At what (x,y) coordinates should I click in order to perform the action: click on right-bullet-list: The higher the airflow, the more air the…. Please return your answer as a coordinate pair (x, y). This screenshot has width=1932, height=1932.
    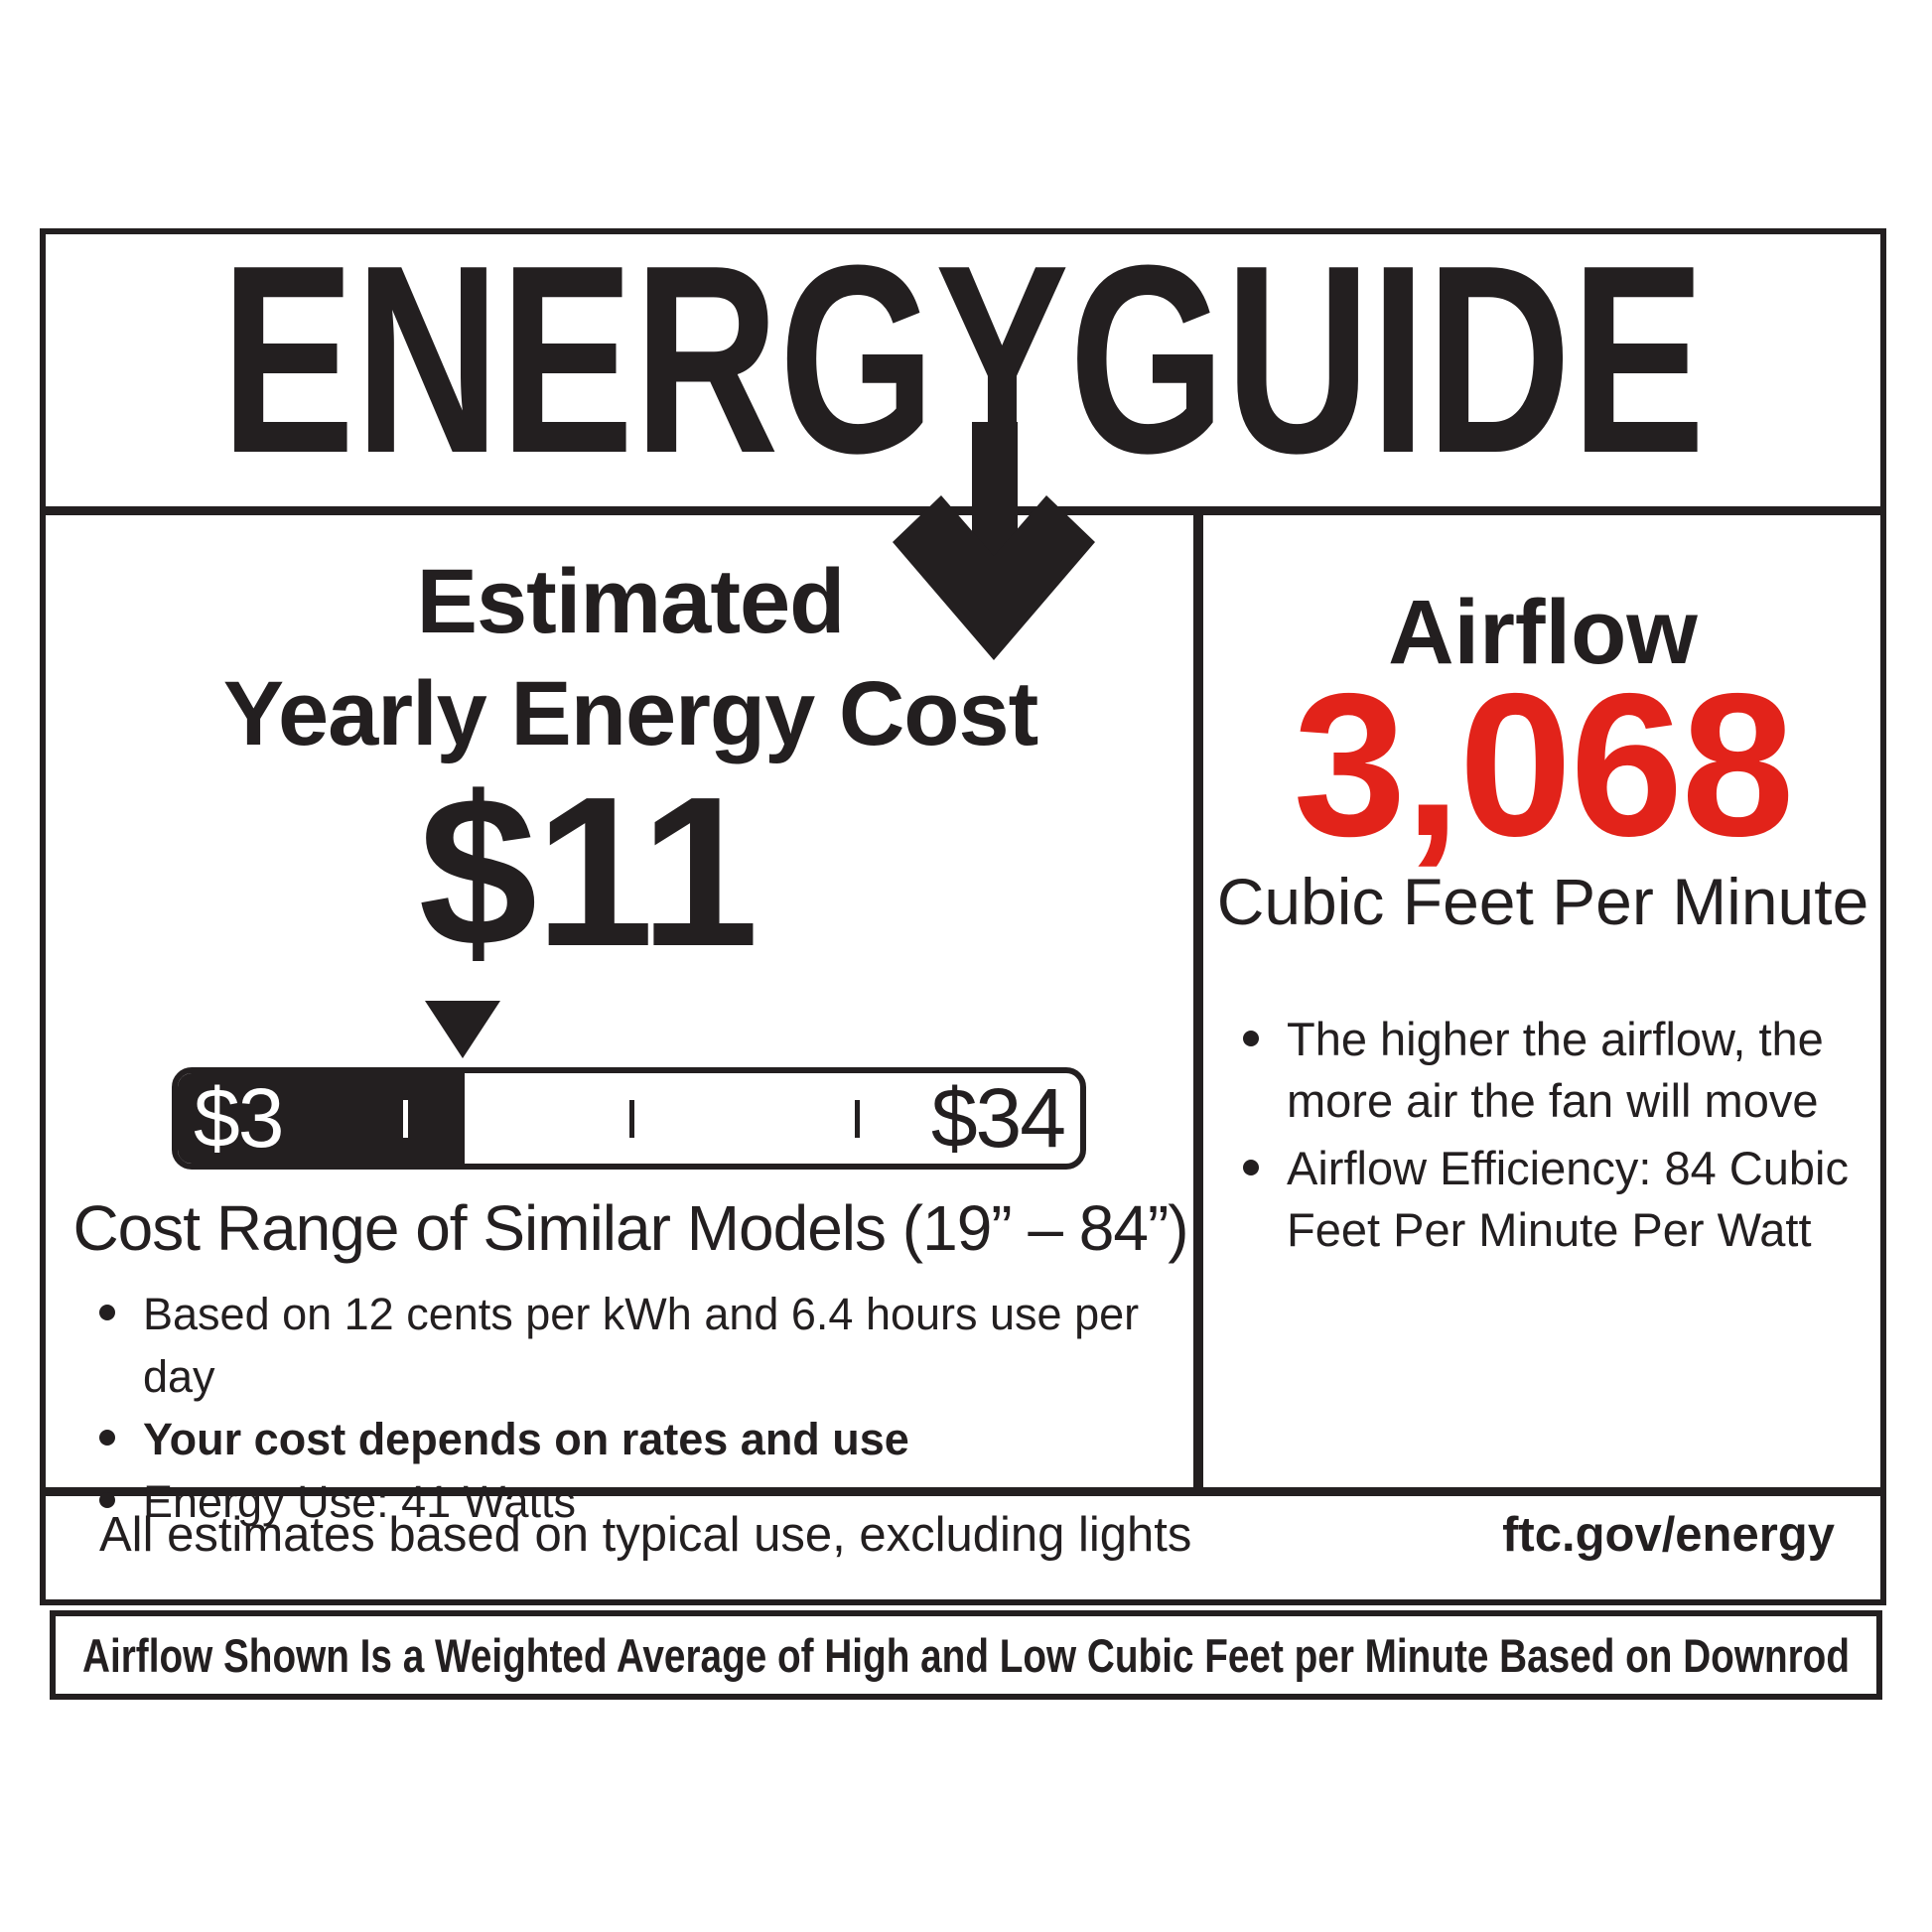
    Looking at the image, I should click on (1565, 1138).